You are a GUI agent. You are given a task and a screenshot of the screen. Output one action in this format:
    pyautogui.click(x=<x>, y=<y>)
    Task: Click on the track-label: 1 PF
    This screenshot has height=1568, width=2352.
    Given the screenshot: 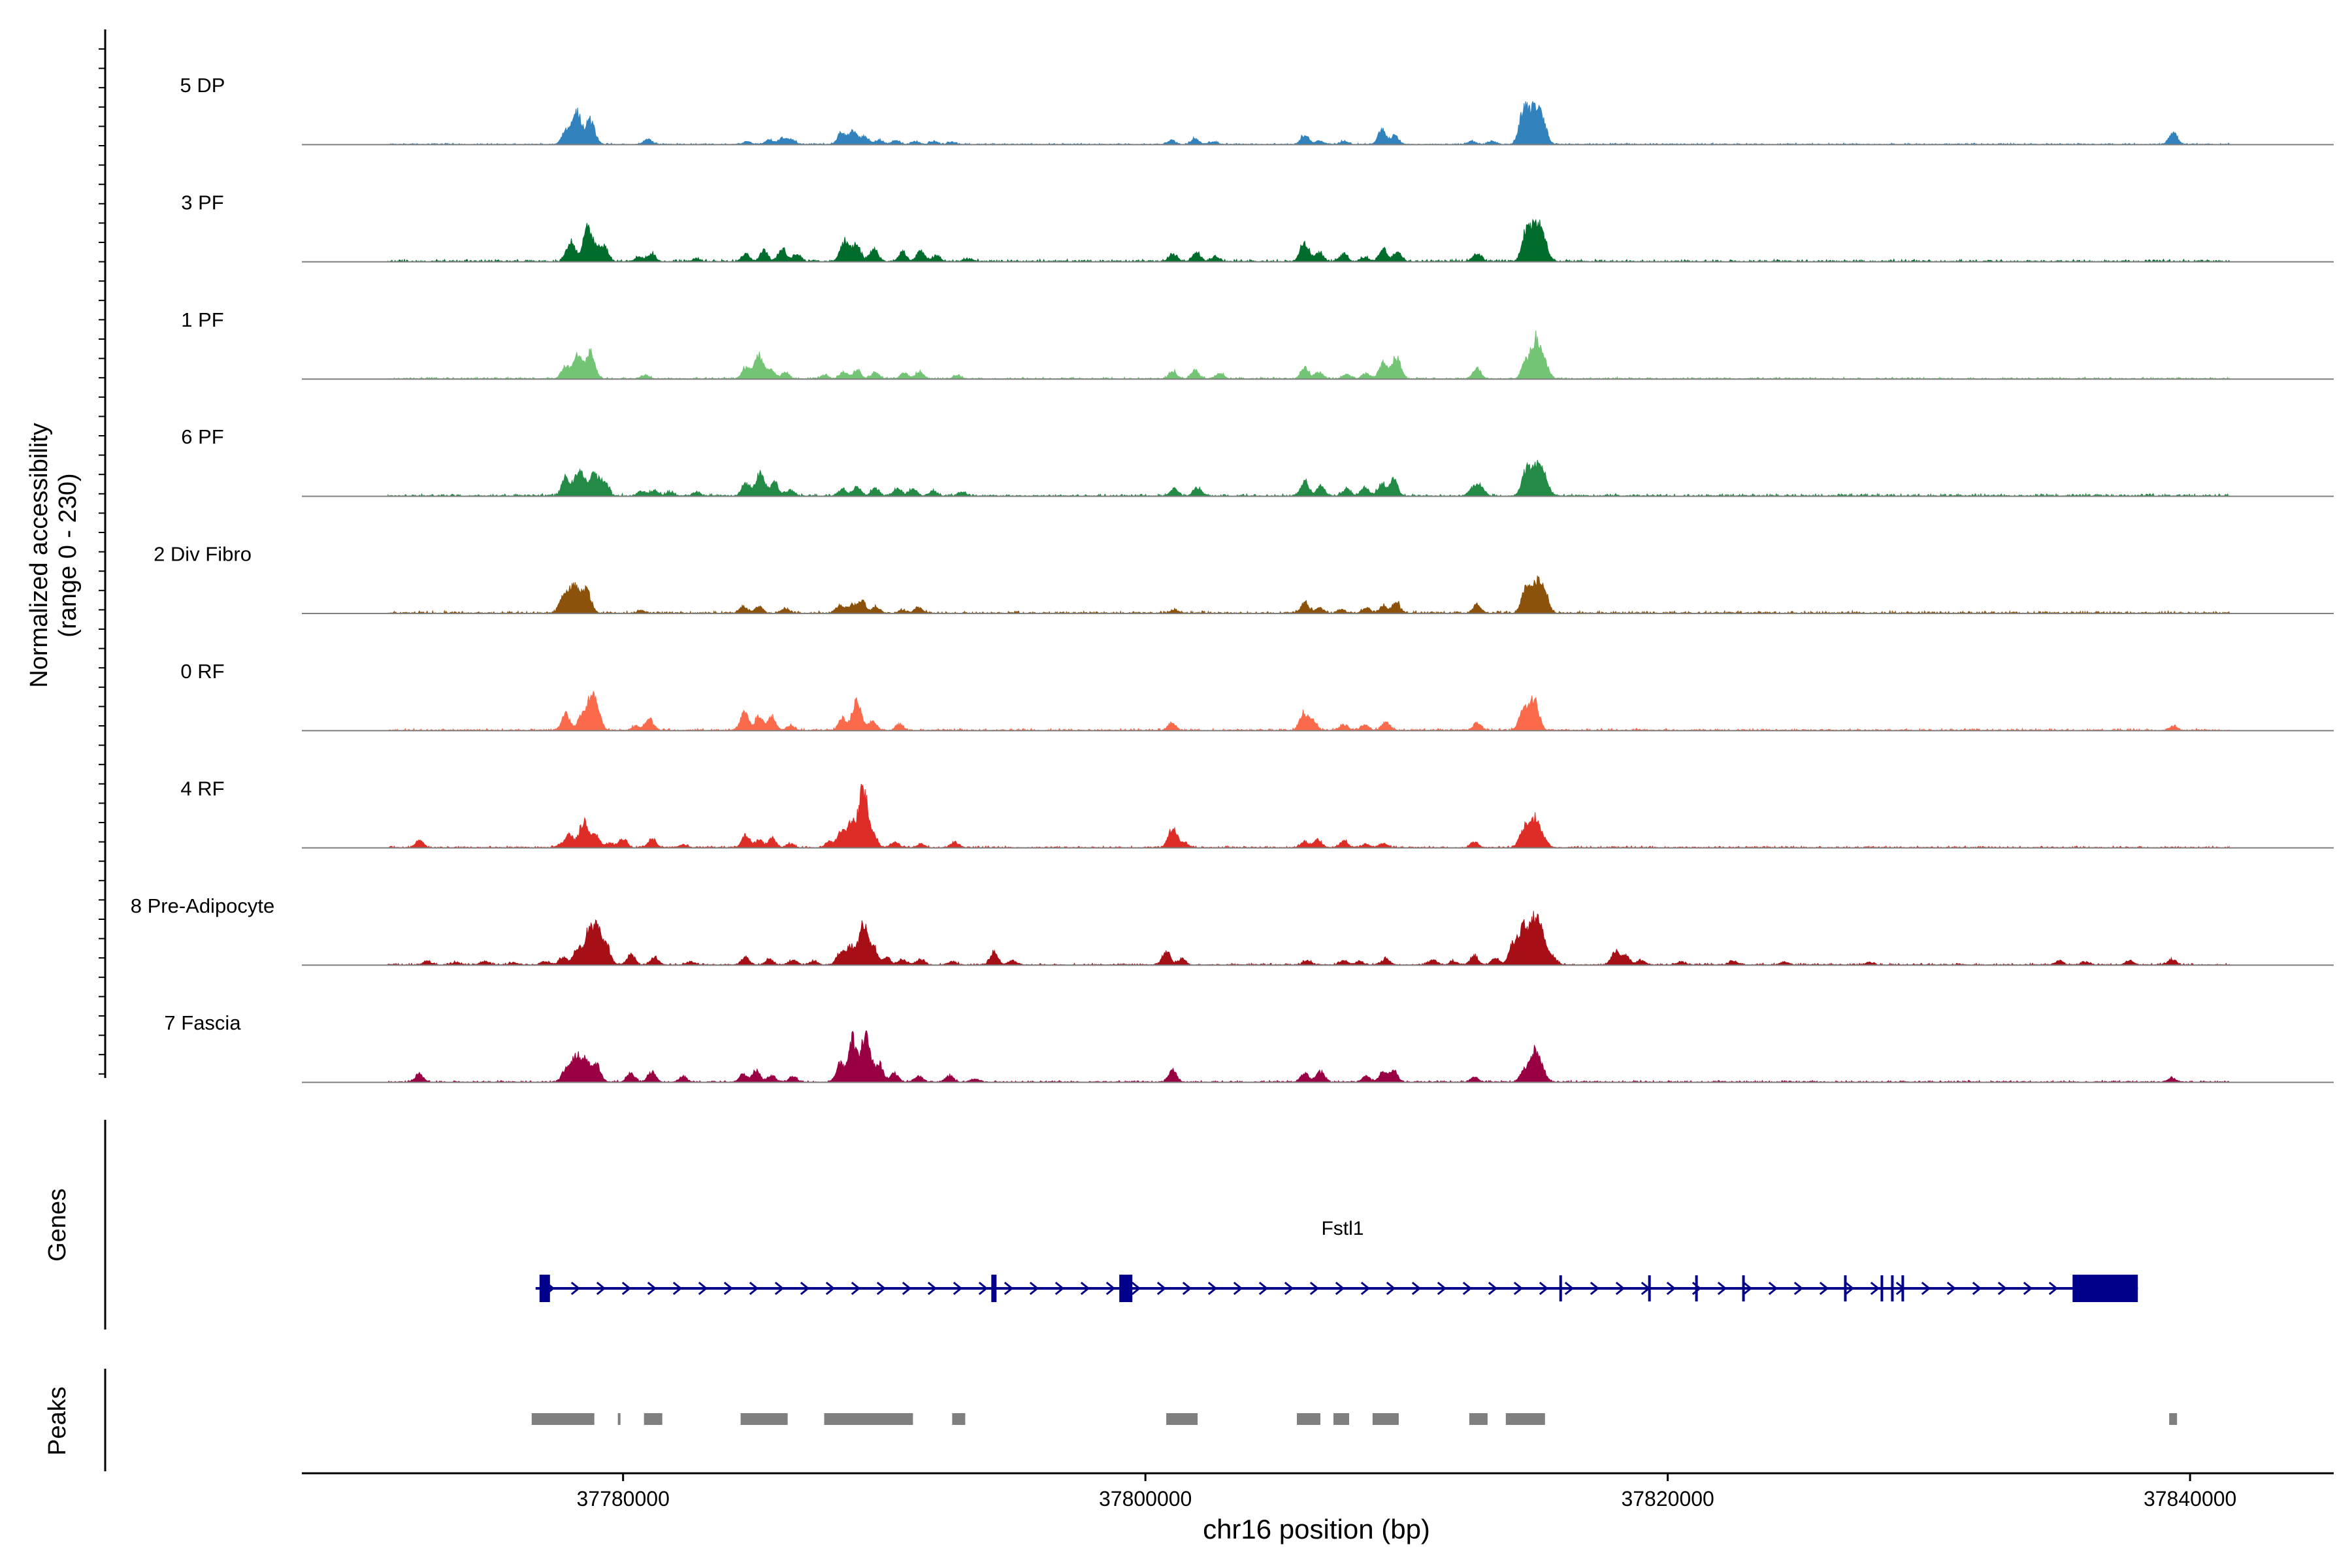 What is the action you would take?
    pyautogui.click(x=202, y=319)
    